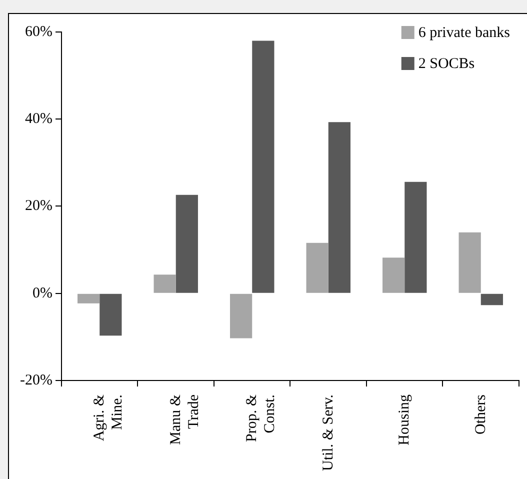  Describe the element at coordinates (109, 418) in the screenshot. I see `x-tick-label: Agri. & Mine.` at that location.